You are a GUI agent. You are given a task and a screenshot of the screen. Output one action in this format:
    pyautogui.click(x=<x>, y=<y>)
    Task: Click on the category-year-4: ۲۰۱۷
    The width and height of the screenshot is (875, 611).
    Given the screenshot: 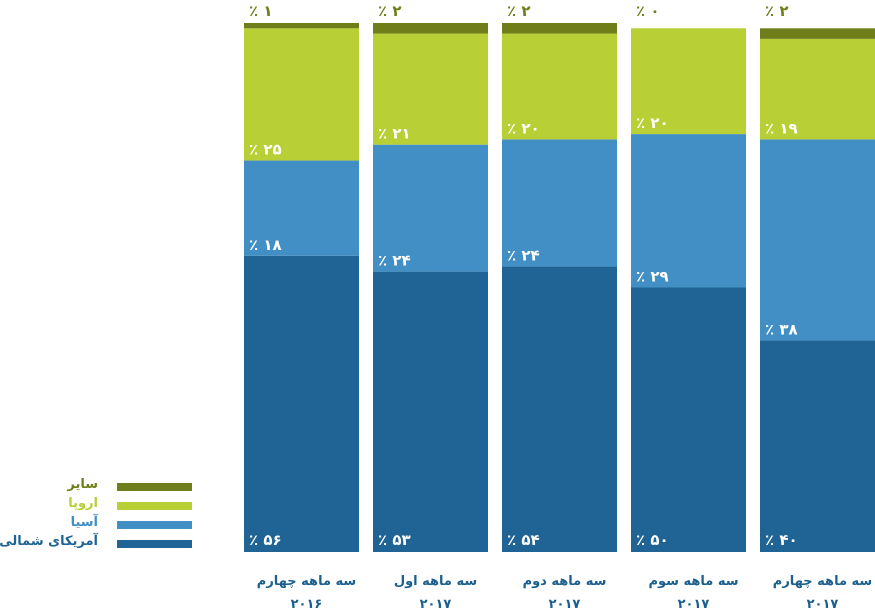 What is the action you would take?
    pyautogui.click(x=694, y=604)
    